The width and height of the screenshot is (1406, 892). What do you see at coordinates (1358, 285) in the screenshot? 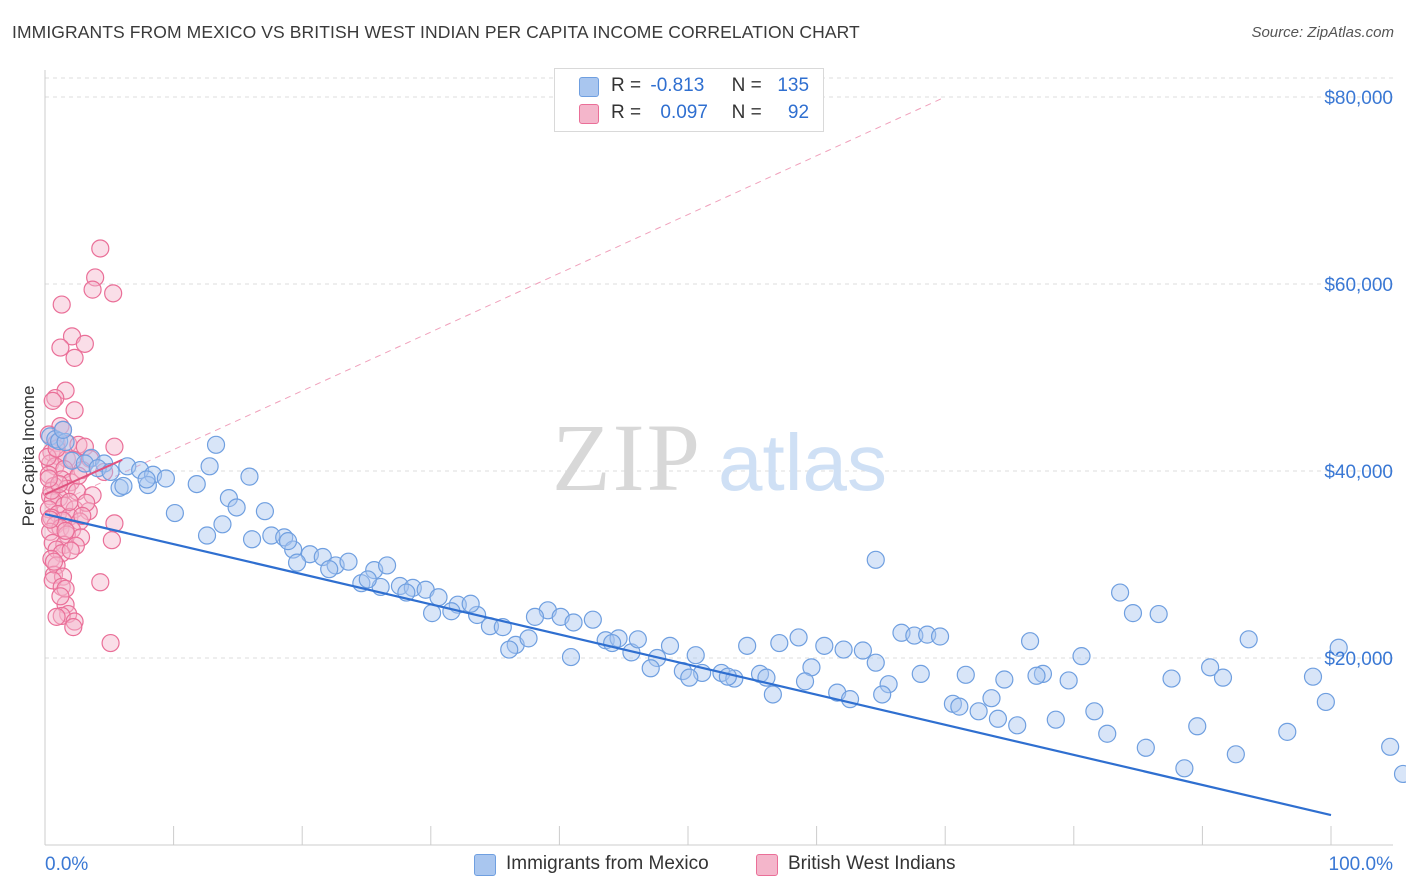
I see `y-tick-label: $60,000` at bounding box center [1358, 285].